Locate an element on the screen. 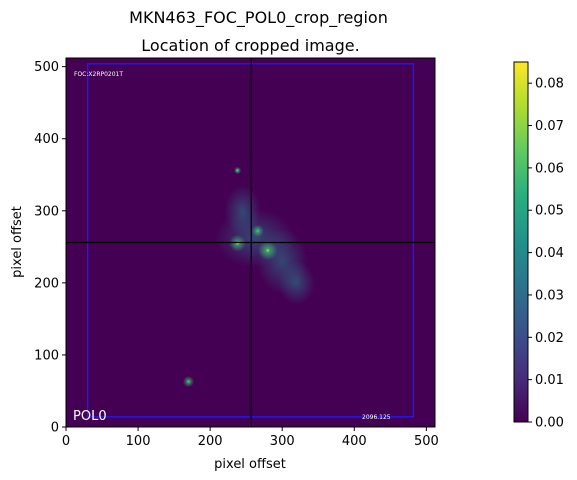 The width and height of the screenshot is (577, 480). colorbar-tick-label: 0.05 is located at coordinates (549, 211).